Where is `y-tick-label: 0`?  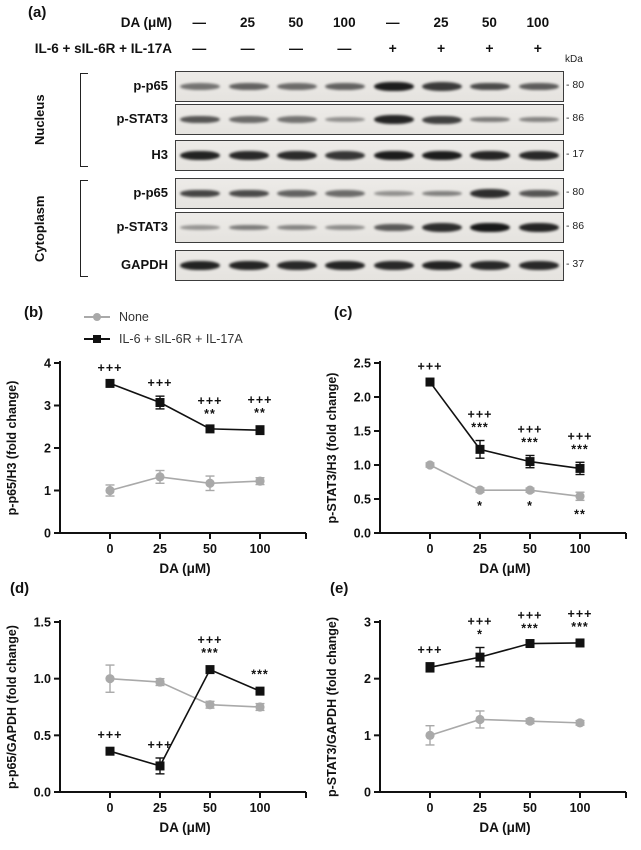 y-tick-label: 0 is located at coordinates (47, 534).